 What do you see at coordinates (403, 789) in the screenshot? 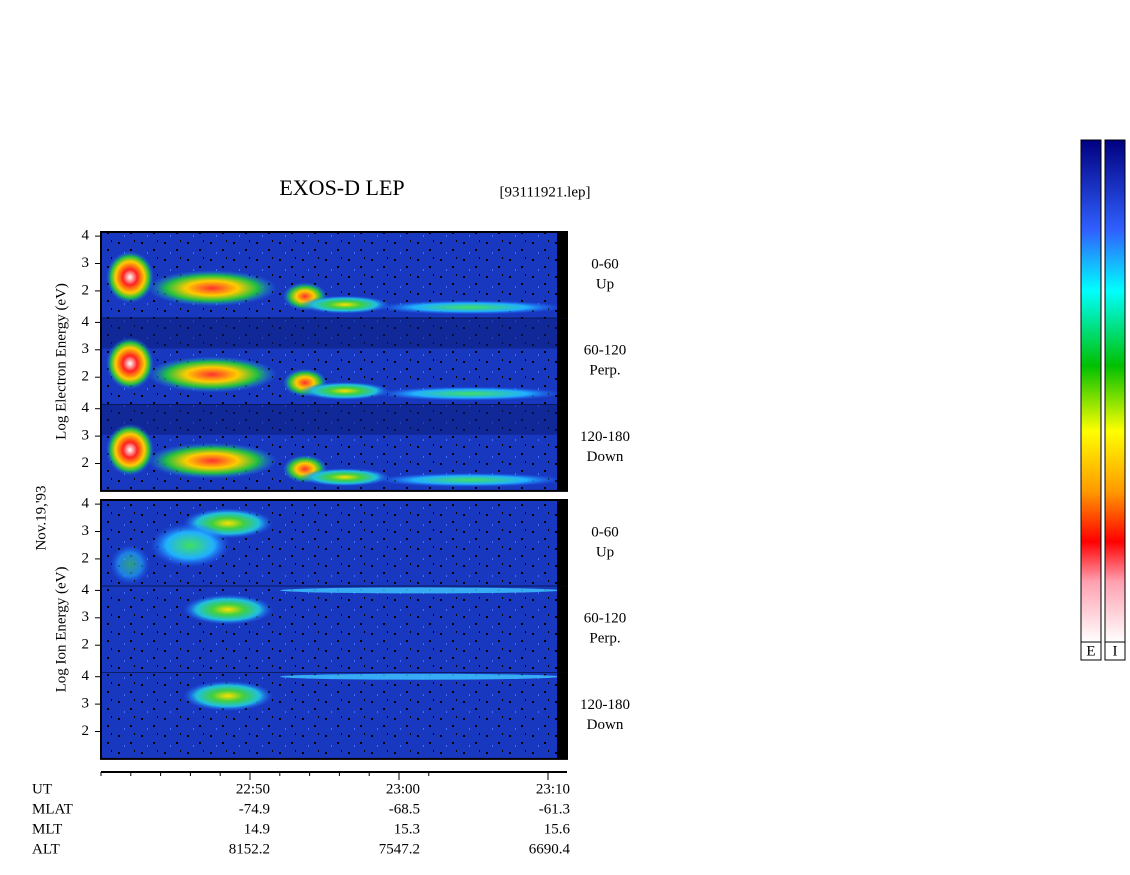
I see `footer-value: 23:00` at bounding box center [403, 789].